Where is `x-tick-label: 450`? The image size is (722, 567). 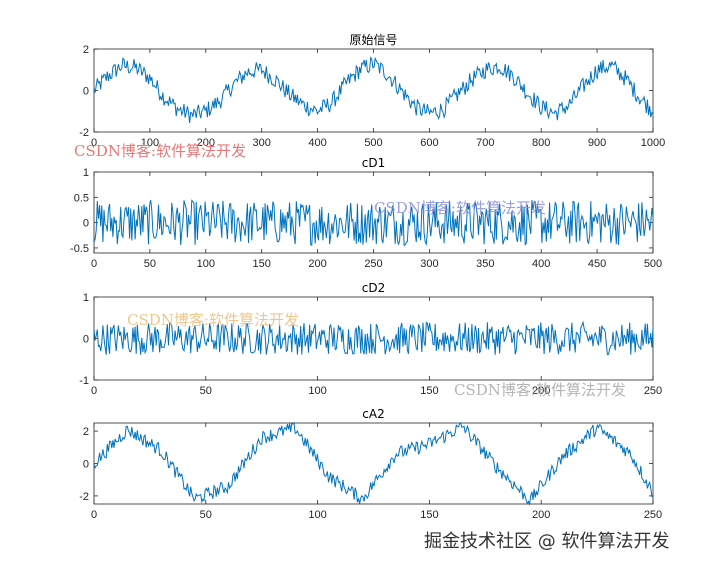
x-tick-label: 450 is located at coordinates (597, 264).